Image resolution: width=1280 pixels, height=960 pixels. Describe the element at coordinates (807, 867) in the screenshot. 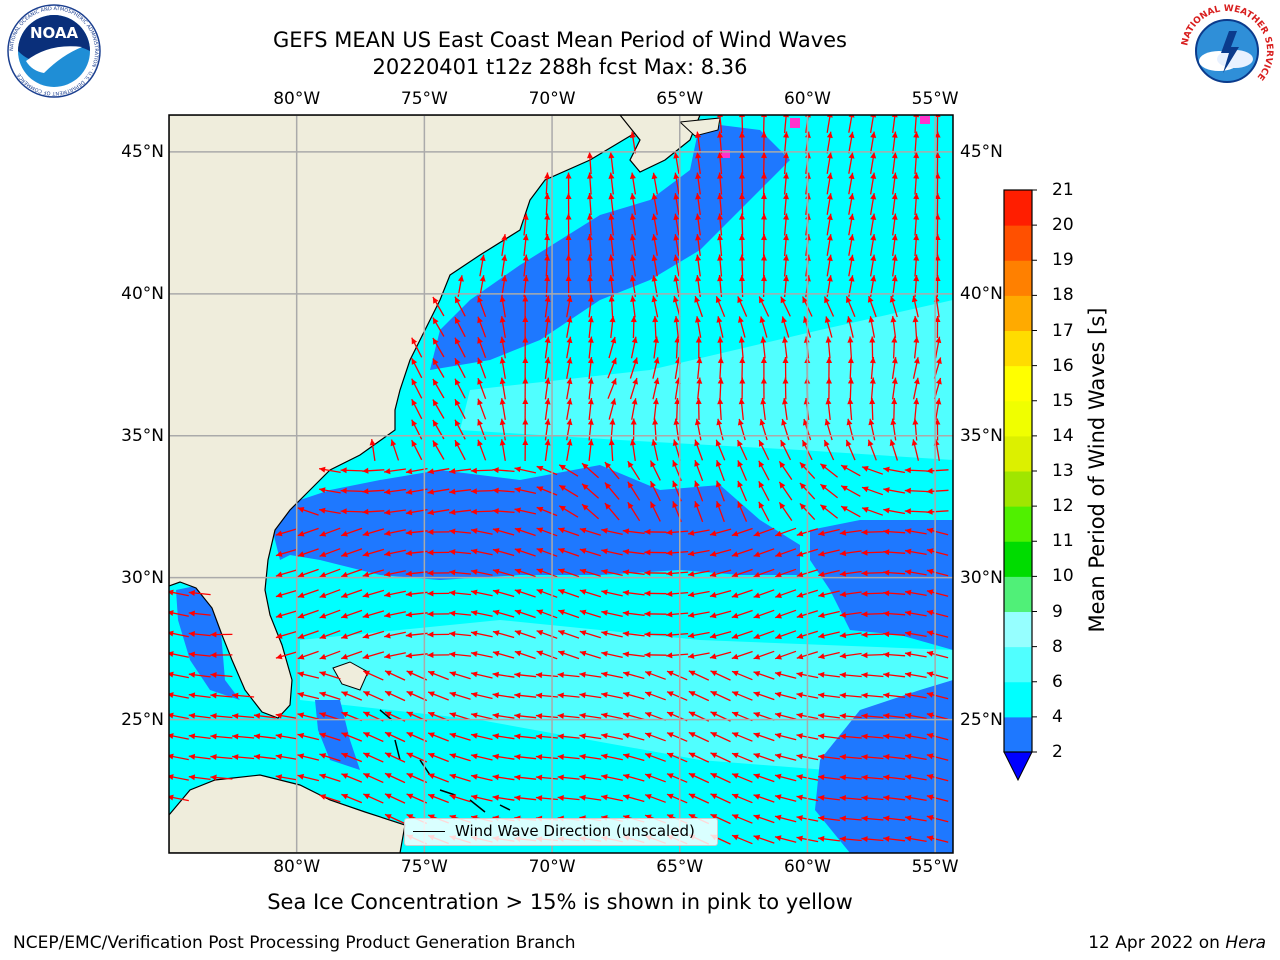

I see `lon-tick-label-bottom: 60°W` at that location.